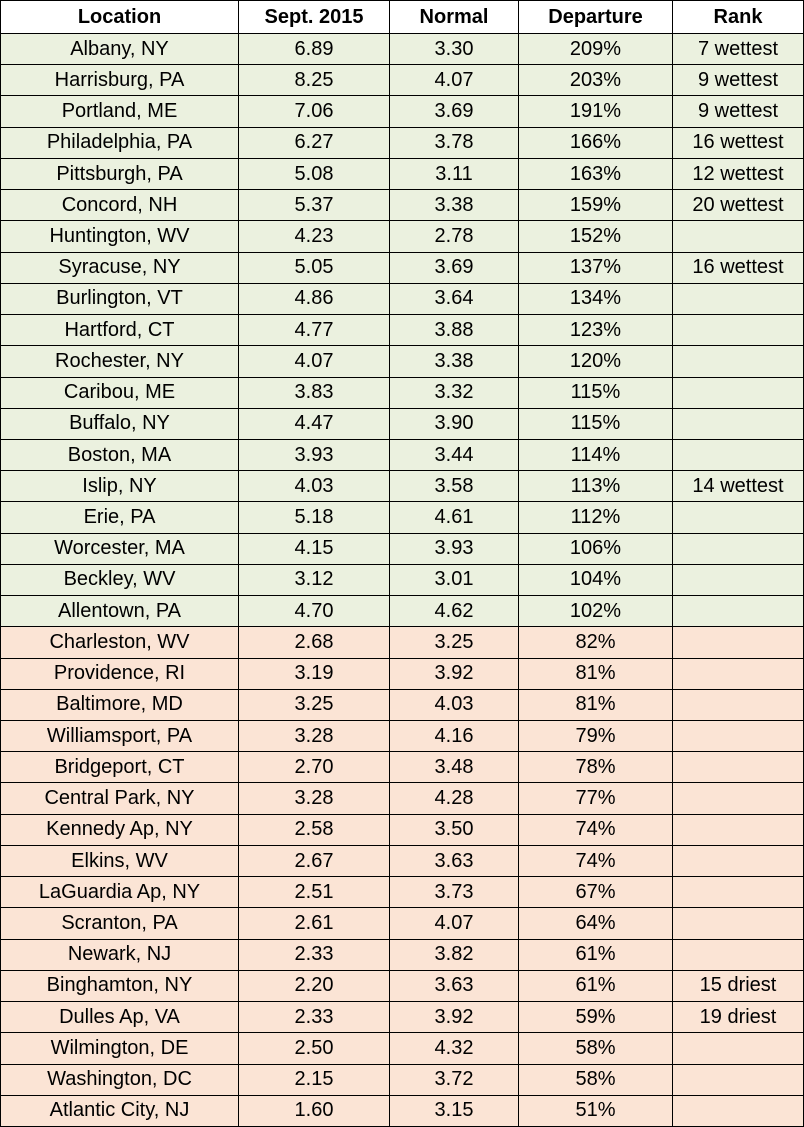  I want to click on table-cell: 2.20, so click(314, 986).